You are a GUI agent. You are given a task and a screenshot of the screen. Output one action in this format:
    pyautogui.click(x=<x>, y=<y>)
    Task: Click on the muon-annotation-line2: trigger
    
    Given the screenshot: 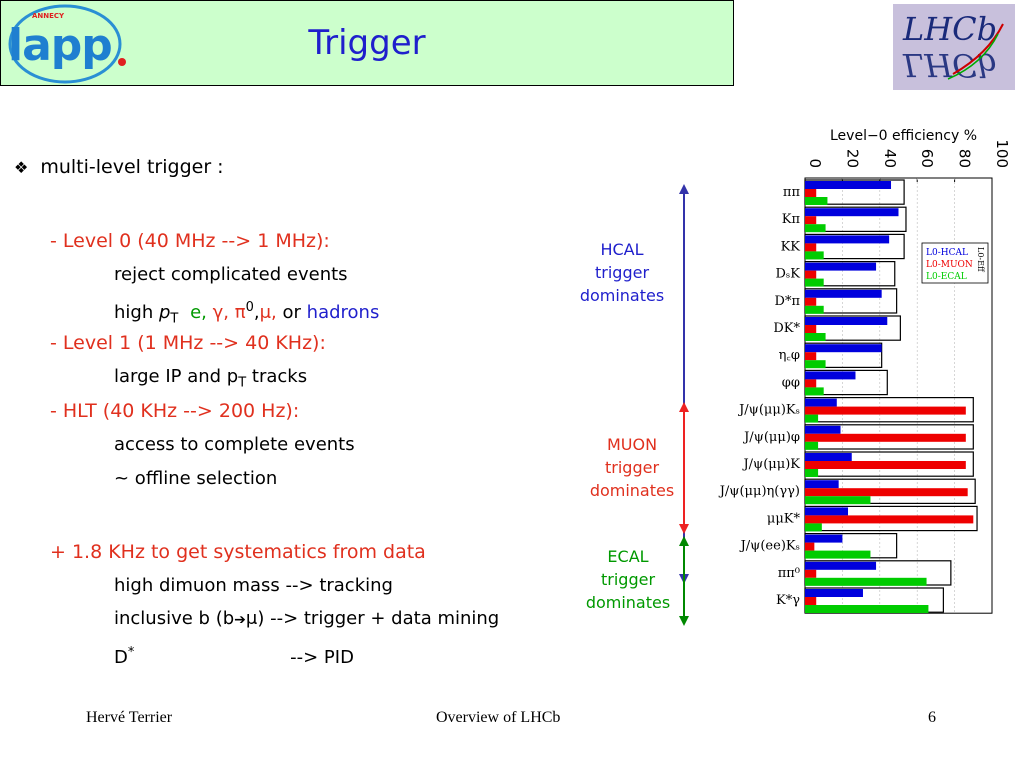 What is the action you would take?
    pyautogui.click(x=632, y=467)
    